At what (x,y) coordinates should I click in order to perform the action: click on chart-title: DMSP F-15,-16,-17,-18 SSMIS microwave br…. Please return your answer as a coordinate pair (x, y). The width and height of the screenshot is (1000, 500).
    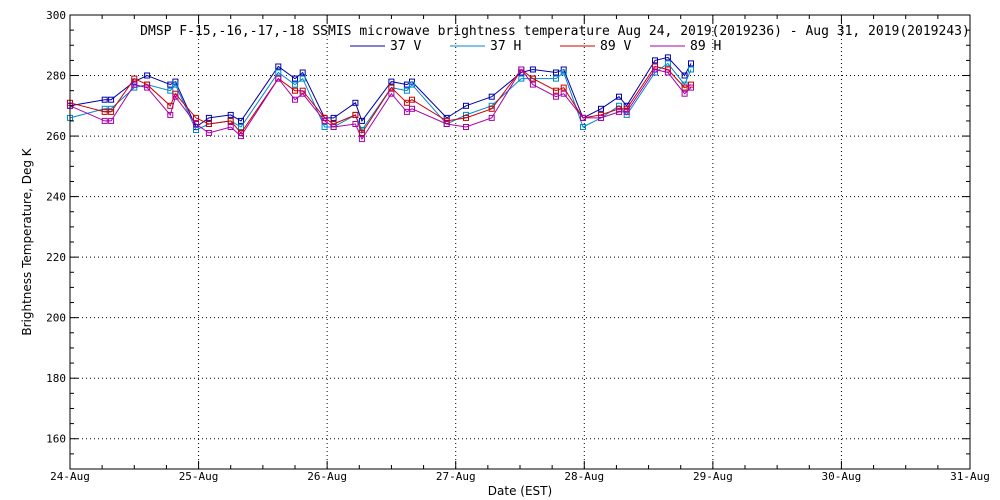
    Looking at the image, I should click on (555, 31).